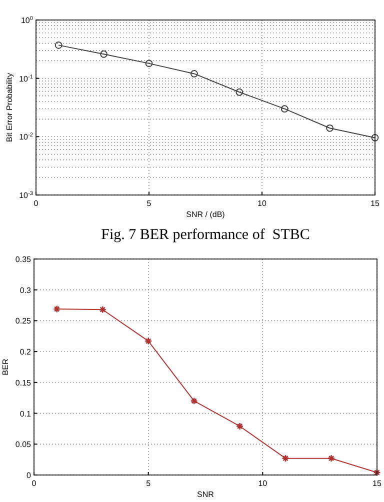 The width and height of the screenshot is (384, 502). What do you see at coordinates (26, 290) in the screenshot?
I see `y-tick-label: 0.3` at bounding box center [26, 290].